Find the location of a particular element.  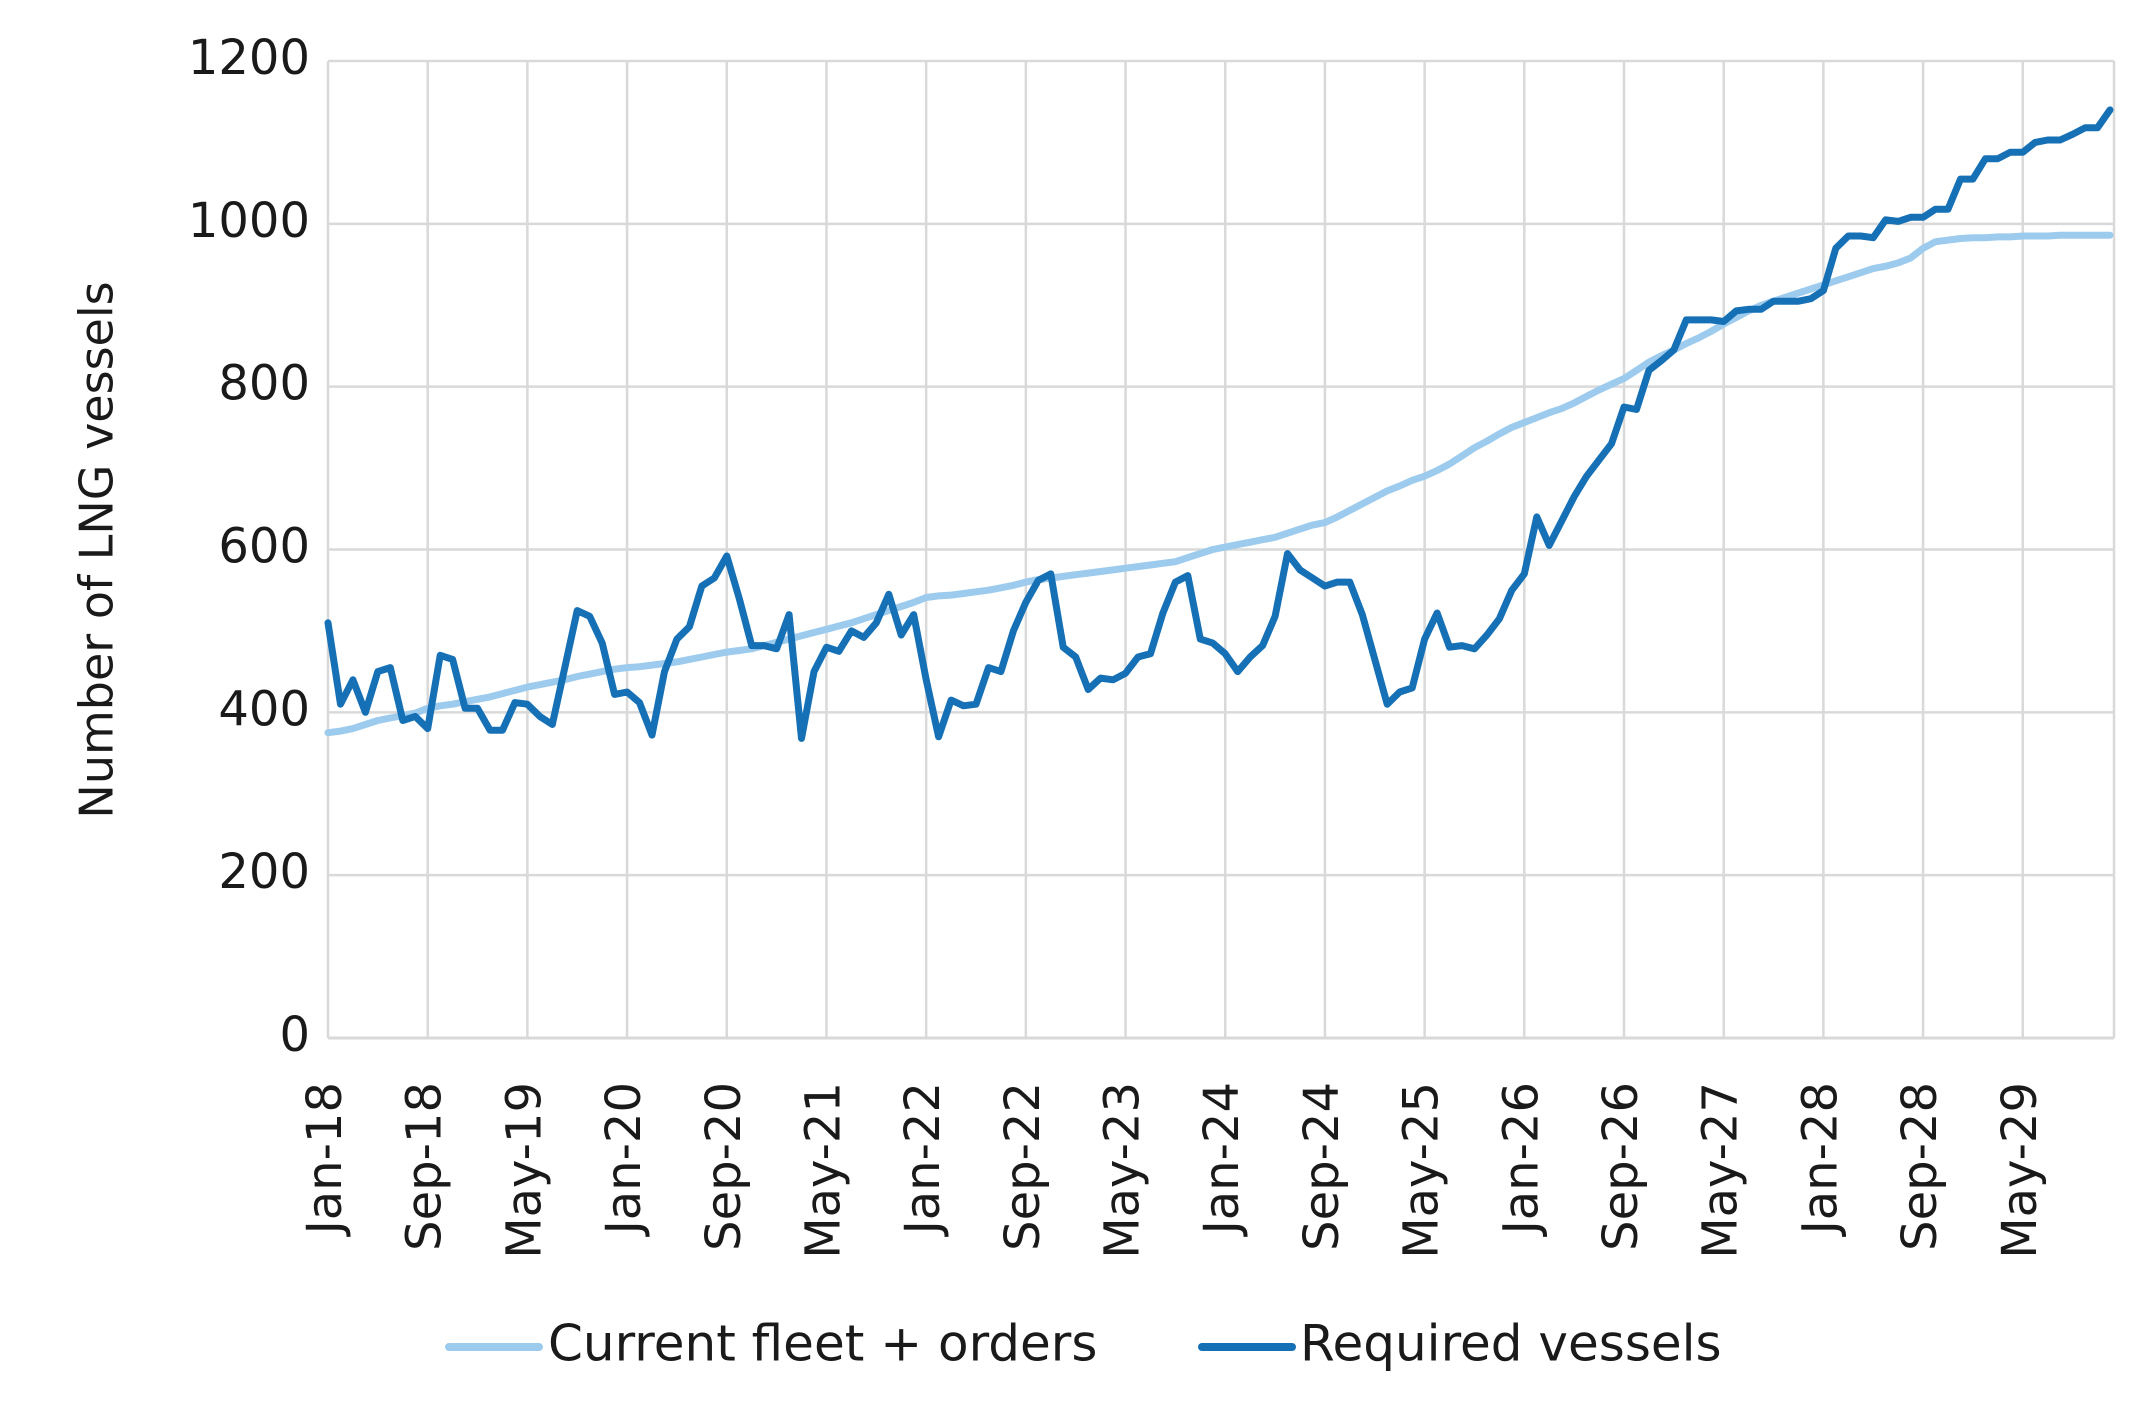

x-tick-label: Jan-26 is located at coordinates (1521, 1159).